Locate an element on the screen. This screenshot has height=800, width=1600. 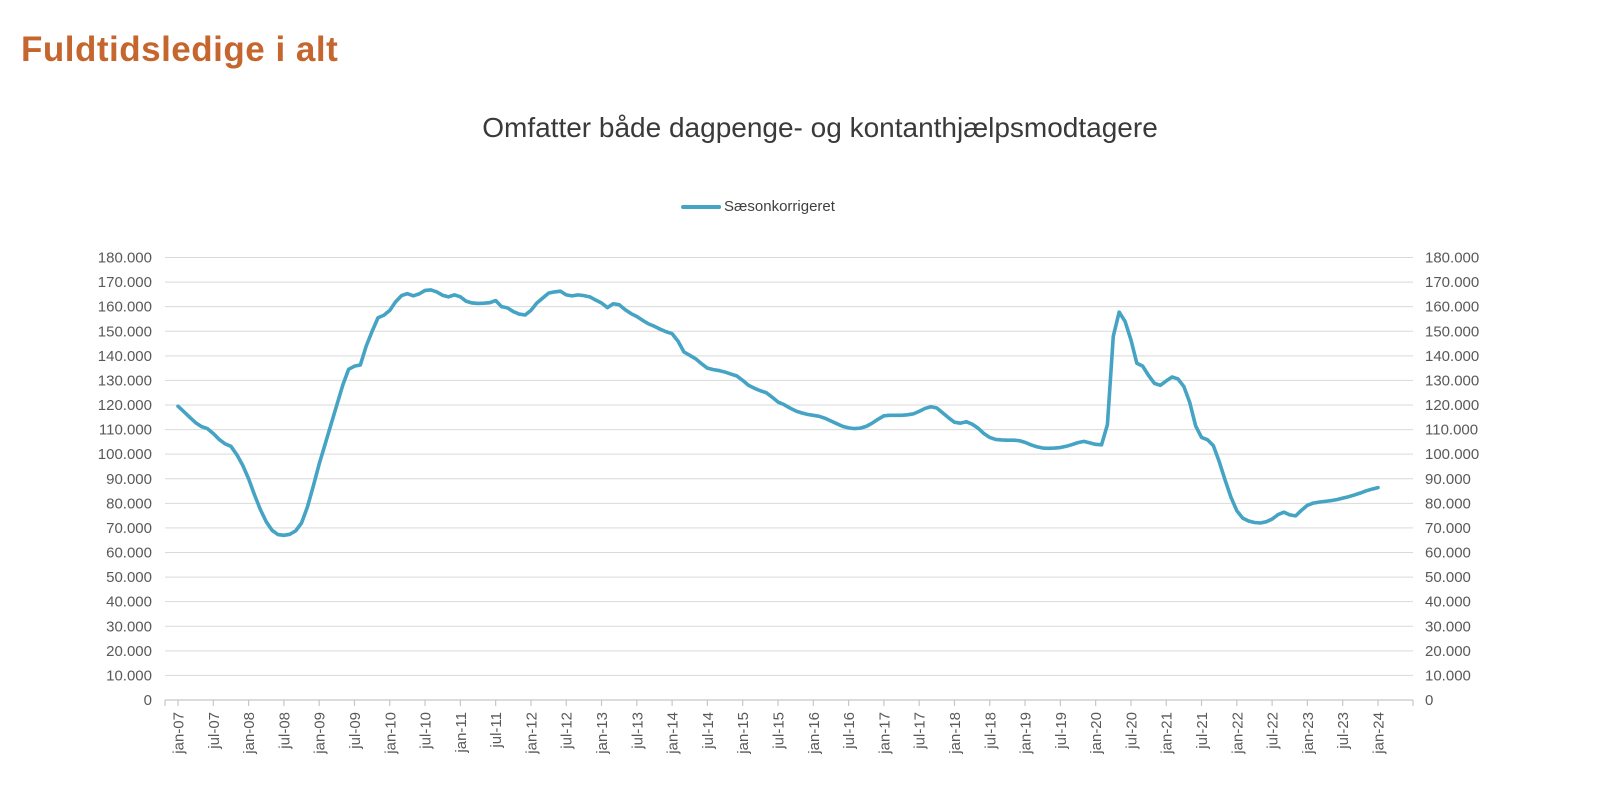
legend: Sæsonkorrigeret is located at coordinates (758, 206).